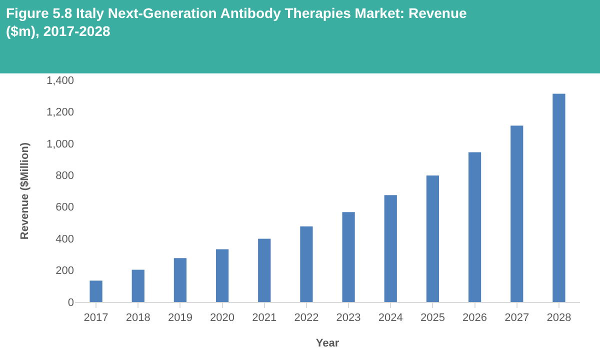  What do you see at coordinates (60, 144) in the screenshot?
I see `y-tick-label: 1,000` at bounding box center [60, 144].